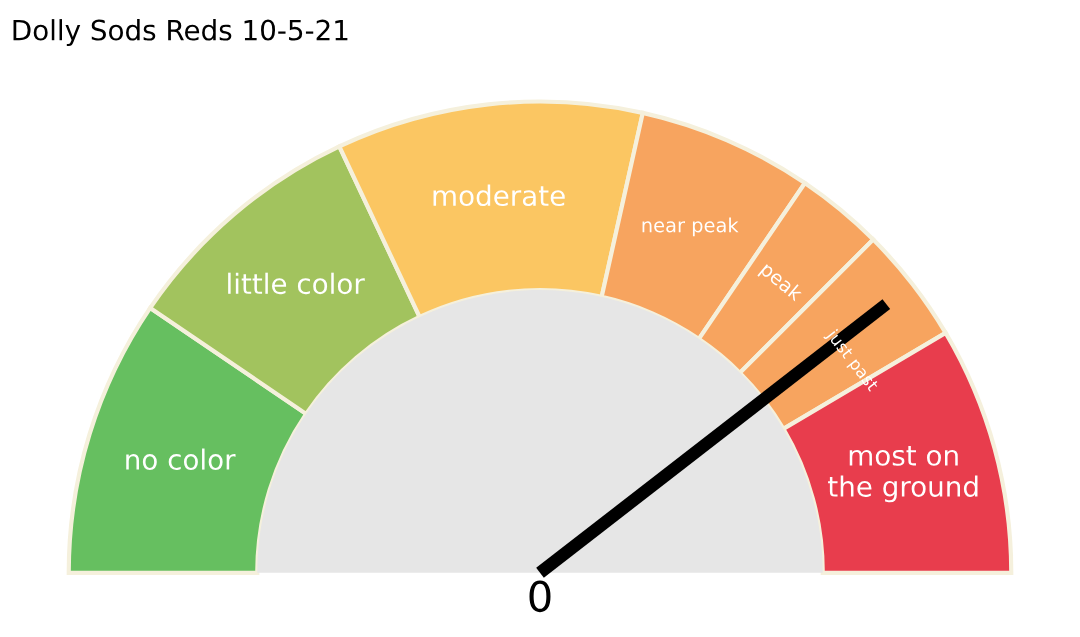  I want to click on chart-title: Dolly Sods Reds 10-5-21, so click(180, 32).